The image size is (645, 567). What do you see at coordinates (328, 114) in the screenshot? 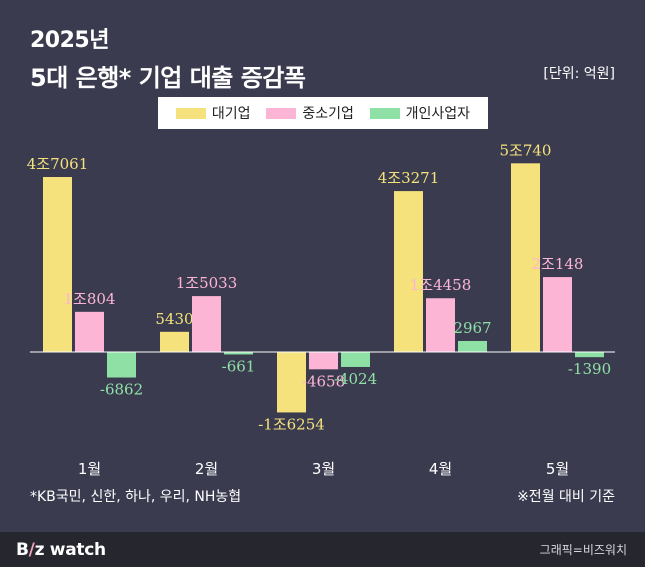
I see `legend-label-sme: 중소기업` at bounding box center [328, 114].